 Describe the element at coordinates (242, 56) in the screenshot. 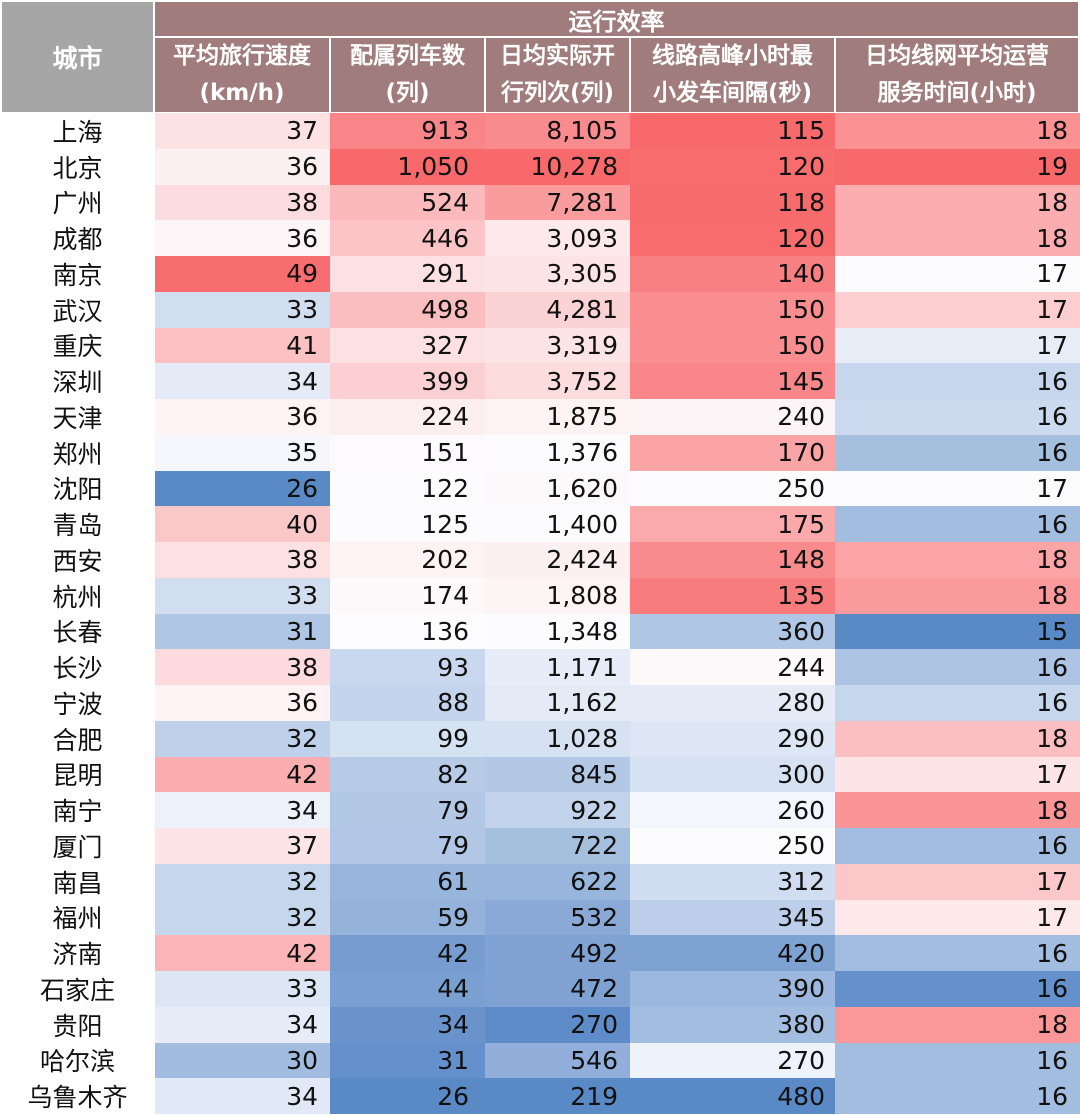

I see `header-line1: 平均旅行速度` at that location.